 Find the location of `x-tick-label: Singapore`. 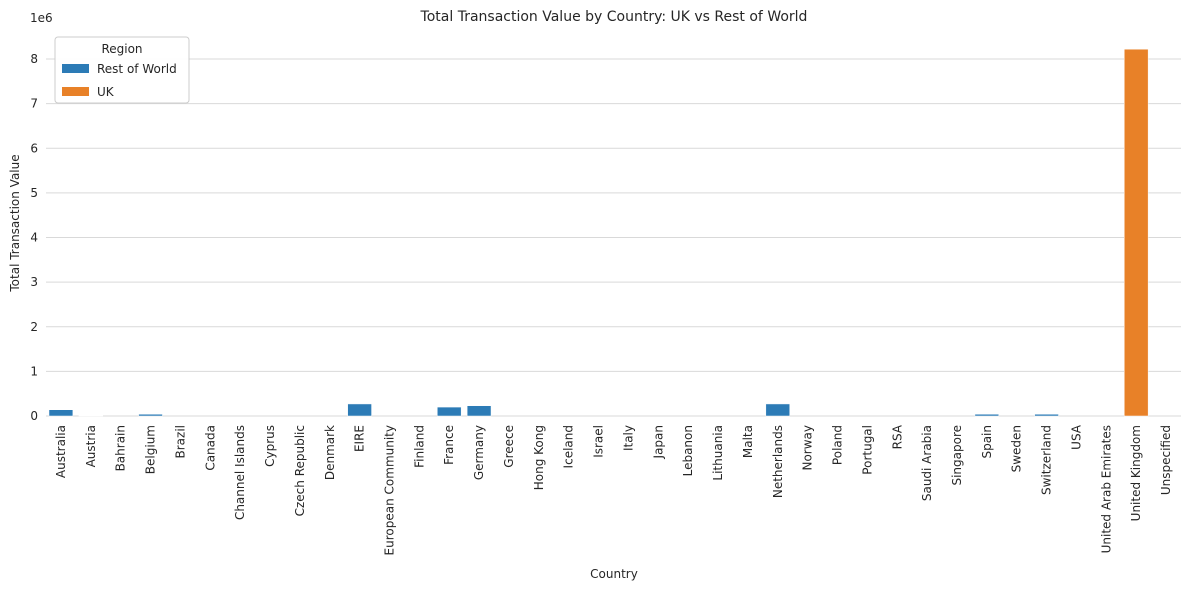

x-tick-label: Singapore is located at coordinates (957, 455).